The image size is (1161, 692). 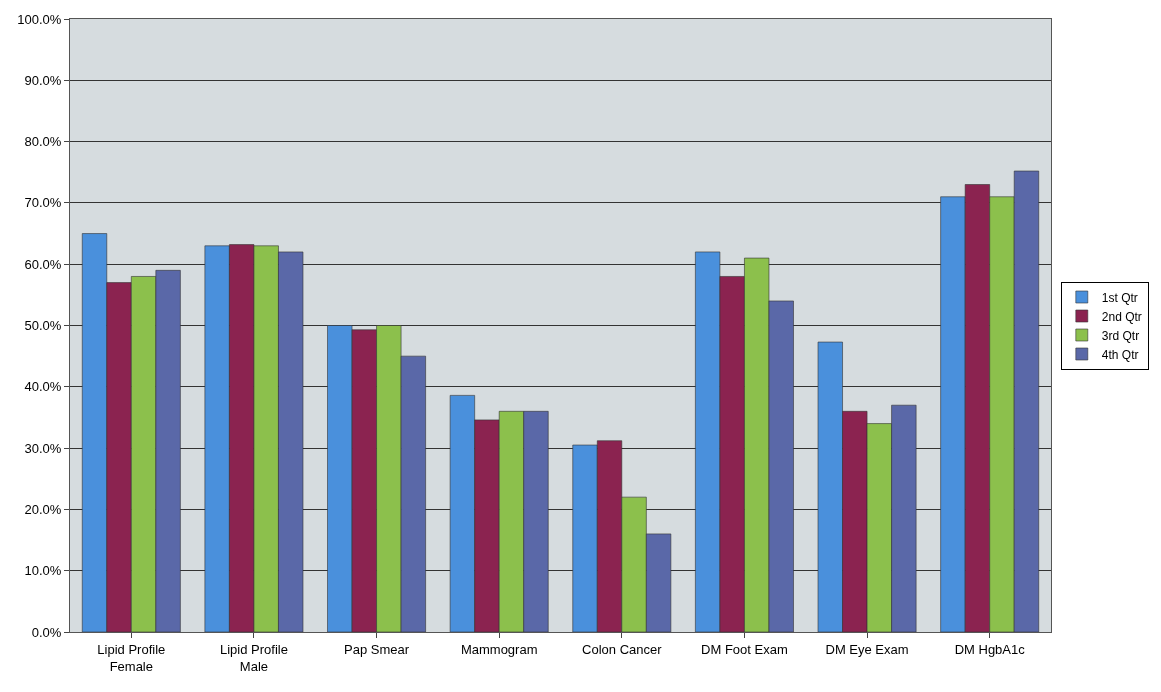 What do you see at coordinates (744, 649) in the screenshot?
I see `x-tick-label: DM Foot Exam` at bounding box center [744, 649].